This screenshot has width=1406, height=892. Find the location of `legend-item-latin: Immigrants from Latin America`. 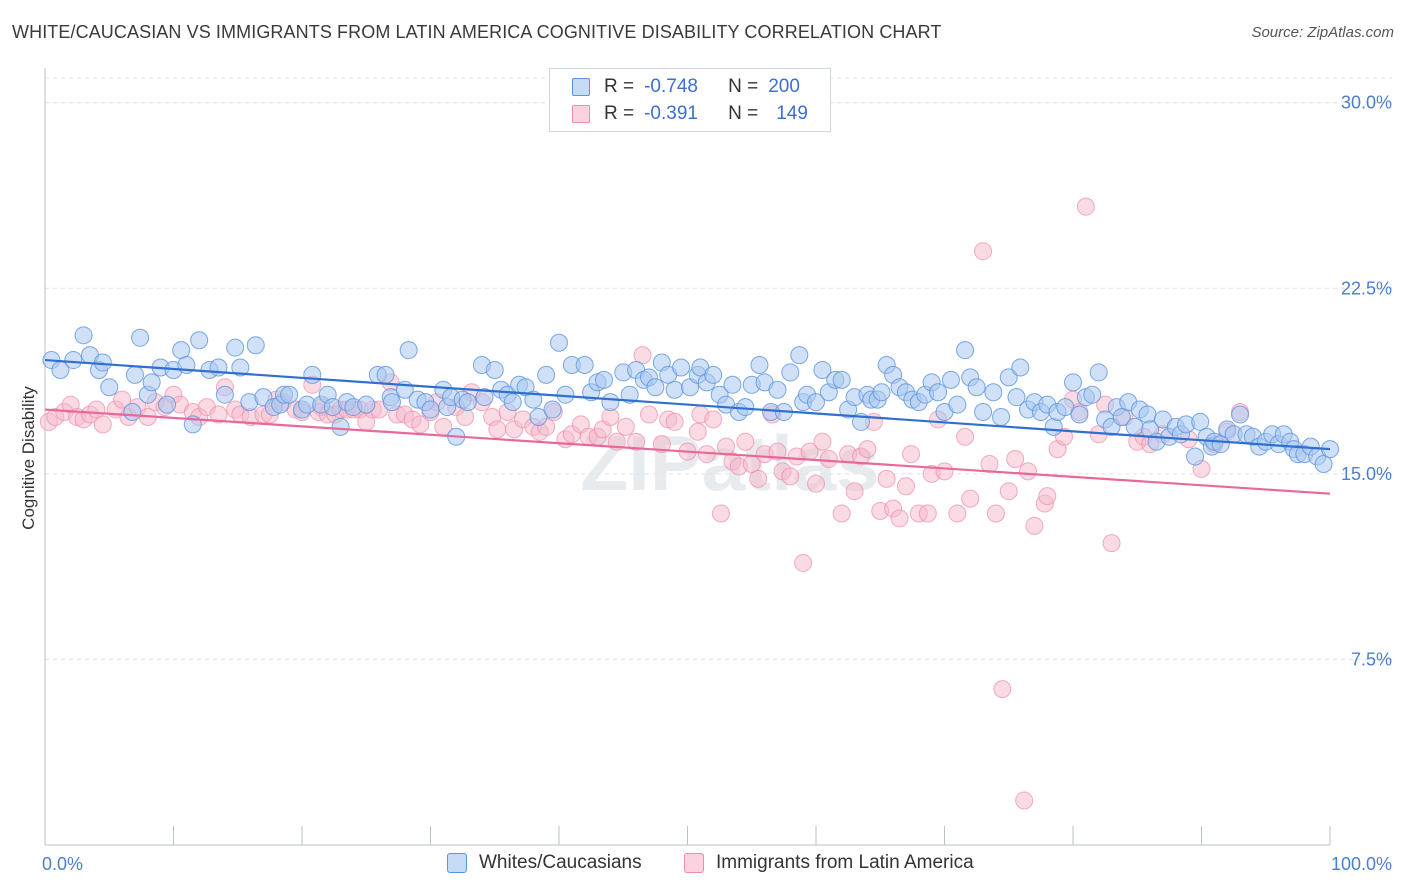

legend-item-latin: Immigrants from Latin America is located at coordinates (829, 863).